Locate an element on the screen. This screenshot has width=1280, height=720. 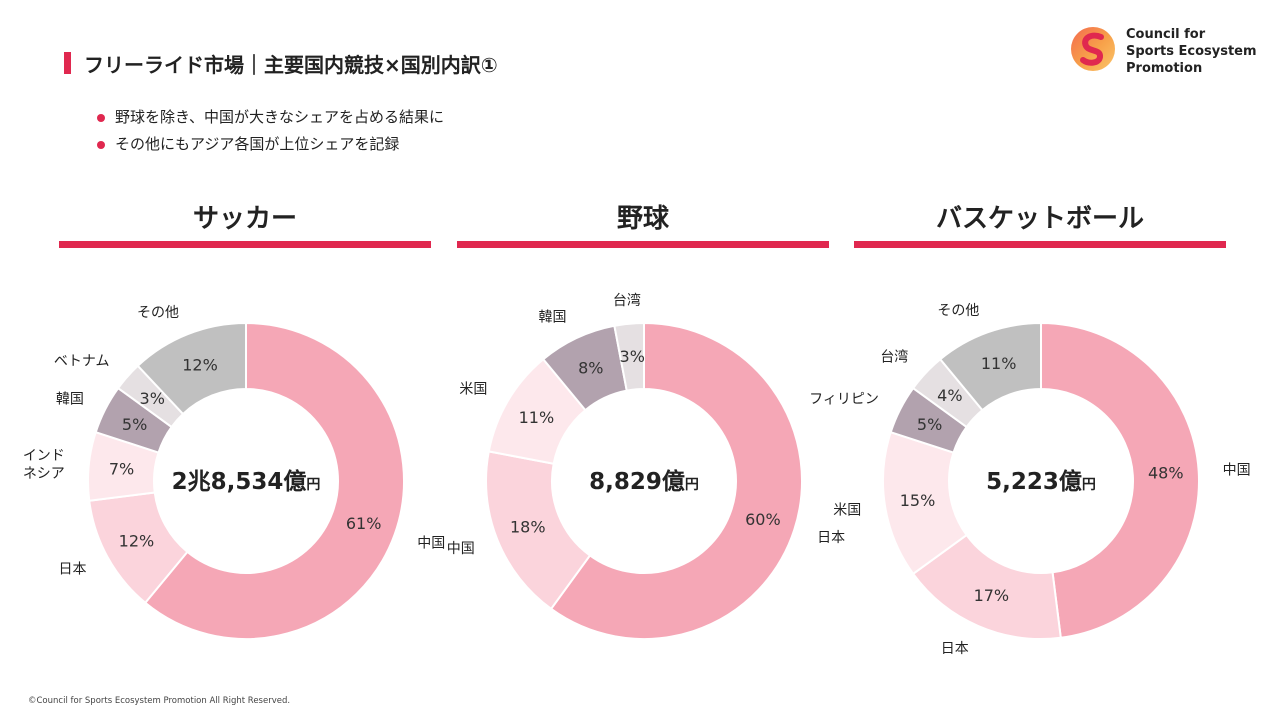
logo: Council for Sports Ecosystem Promotion is located at coordinates (1165, 52).